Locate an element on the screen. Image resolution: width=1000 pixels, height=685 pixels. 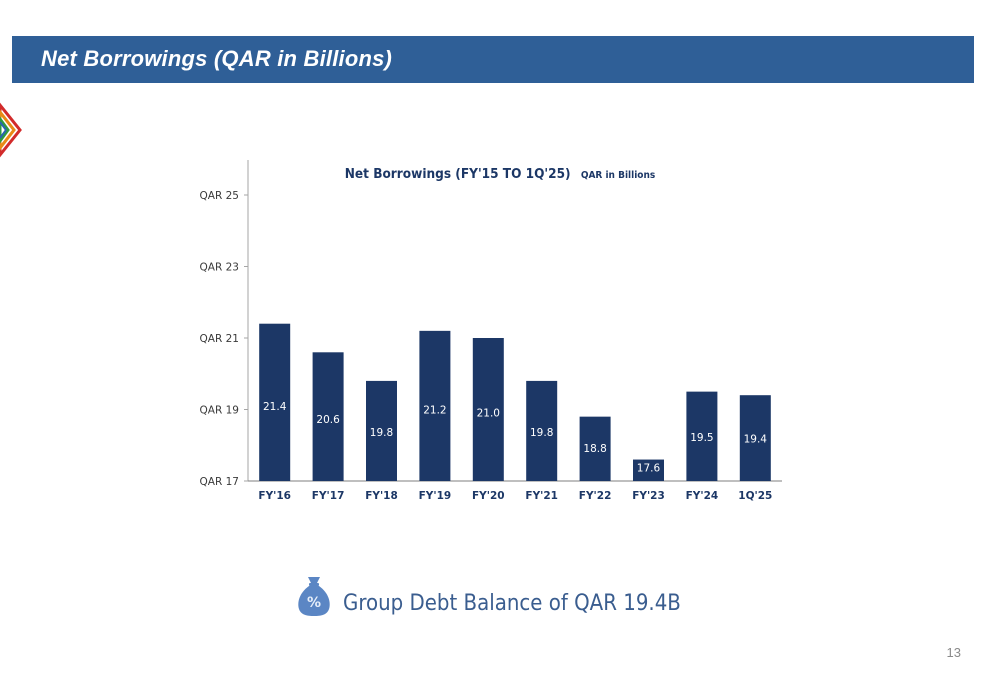
data-label: 21.4 is located at coordinates (275, 407).